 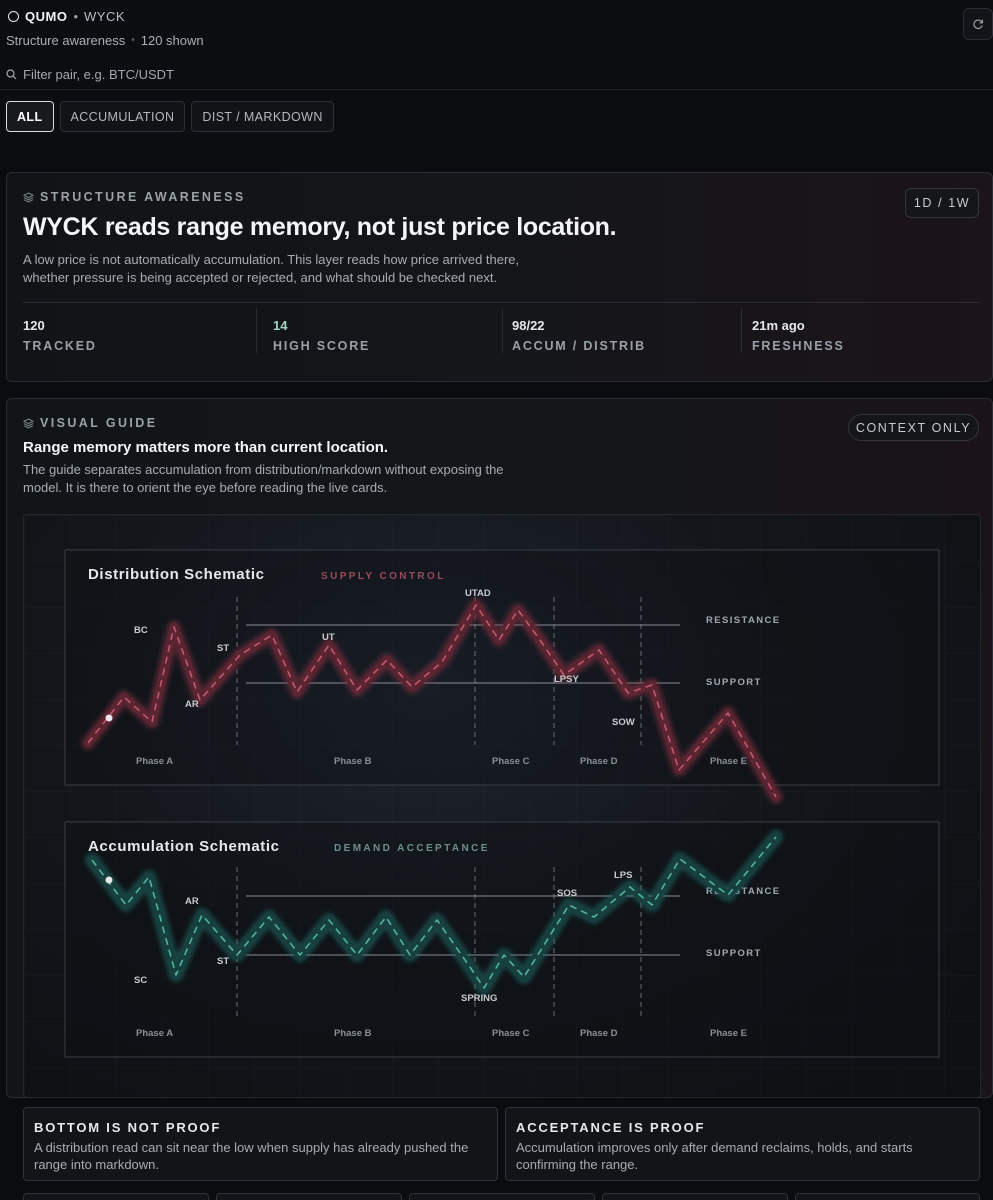 I want to click on event-label-lps: LPS, so click(x=623, y=875).